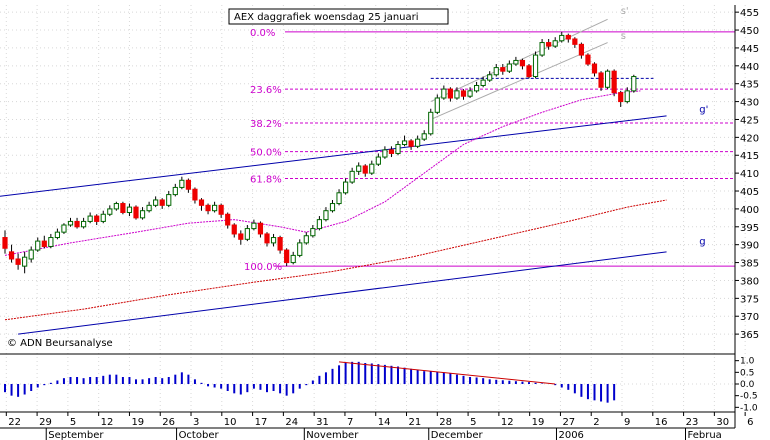 The image size is (770, 440). Describe the element at coordinates (291, 422) in the screenshot. I see `time-tick-label: 24` at that location.